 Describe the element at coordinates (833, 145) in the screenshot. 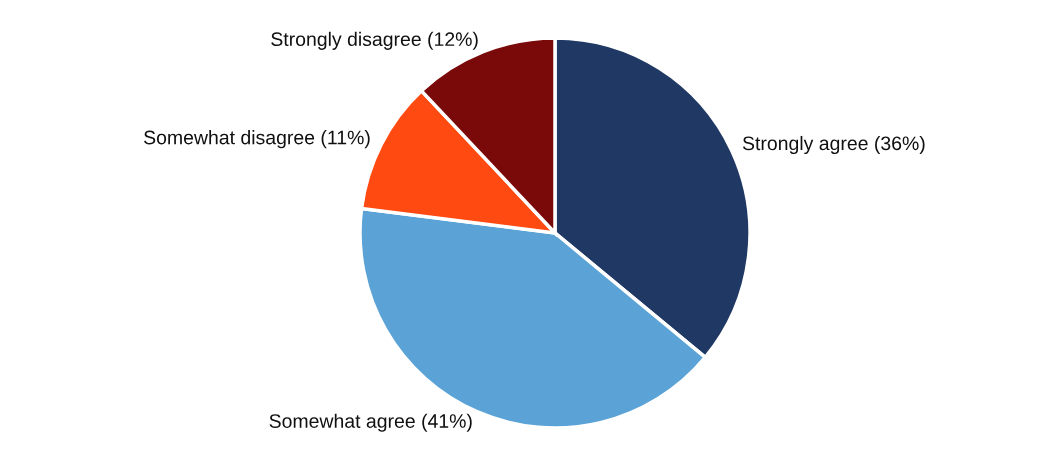

I see `slice-label: Strongly agree (36%)` at that location.